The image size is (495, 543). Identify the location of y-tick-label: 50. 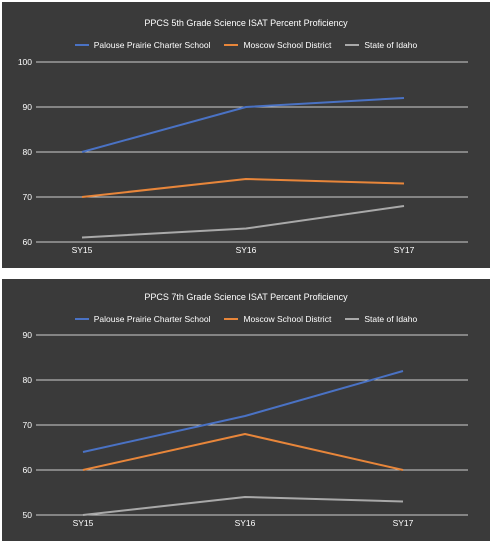
(28, 515).